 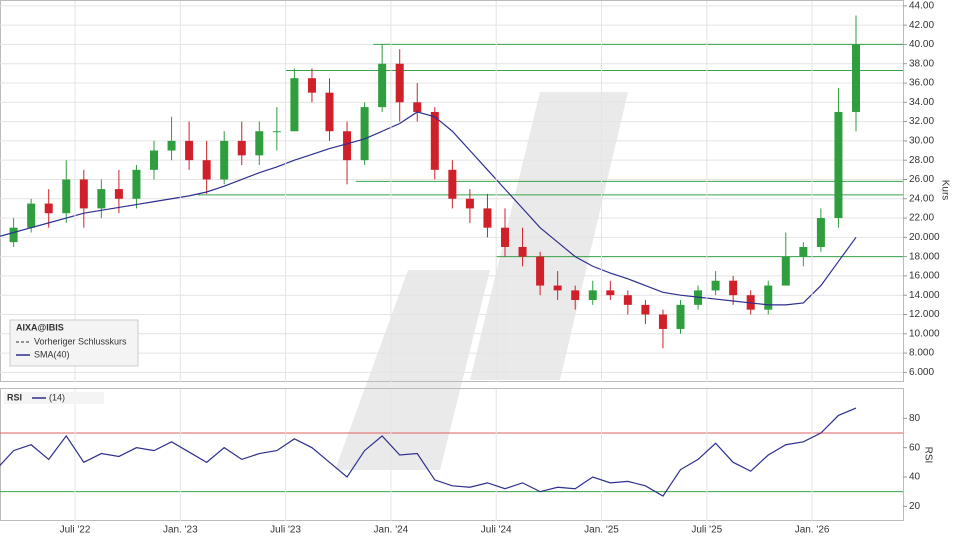 What do you see at coordinates (812, 530) in the screenshot?
I see `x-tick-label: Jan. '26` at bounding box center [812, 530].